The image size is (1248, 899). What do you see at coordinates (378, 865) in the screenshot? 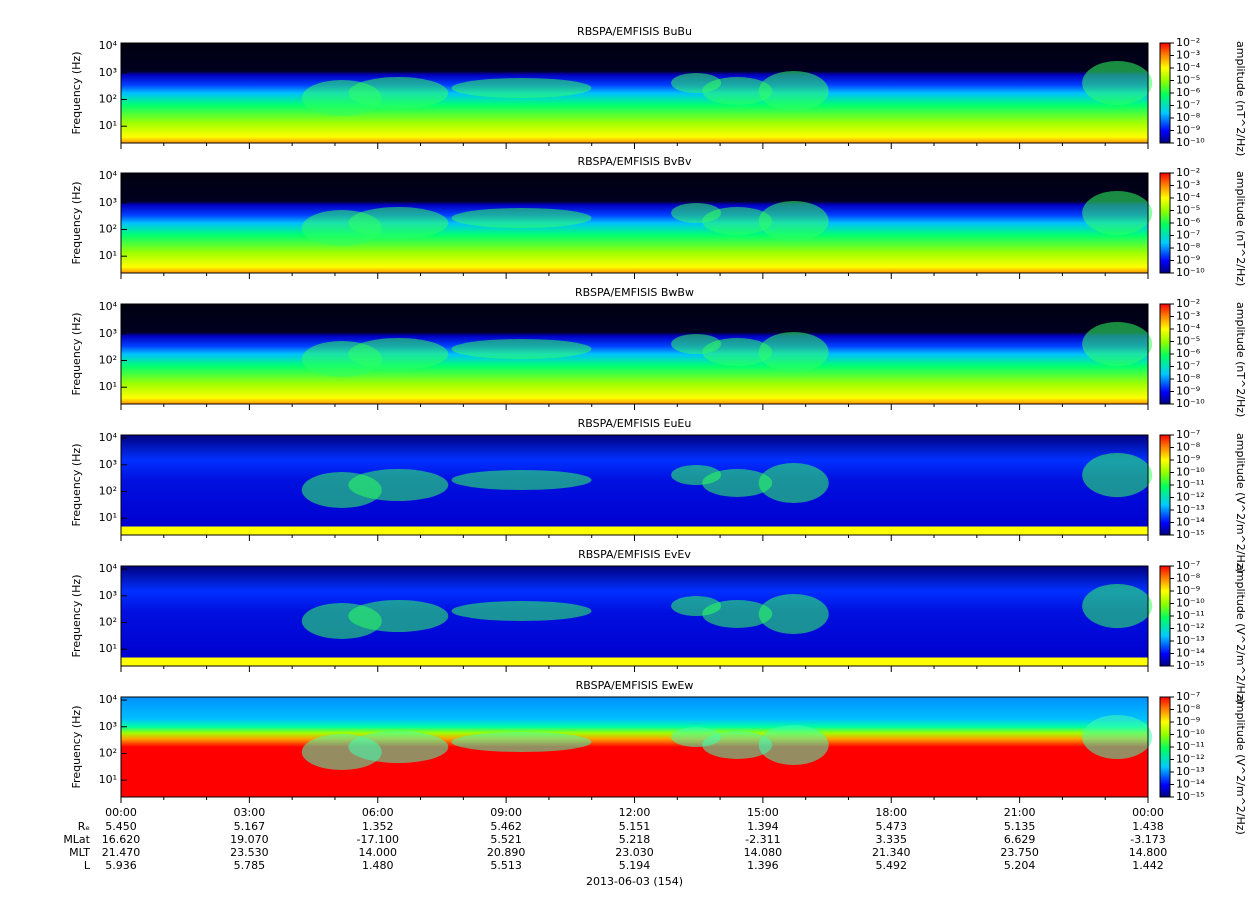
I see `ephemeris-value: 1.480` at bounding box center [378, 865].